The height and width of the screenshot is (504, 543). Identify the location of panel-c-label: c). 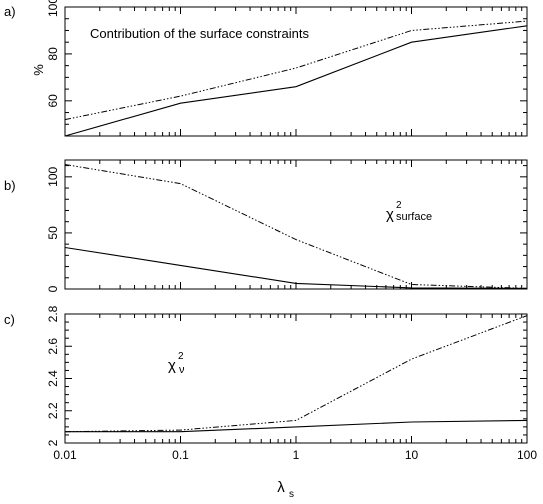
(9, 319).